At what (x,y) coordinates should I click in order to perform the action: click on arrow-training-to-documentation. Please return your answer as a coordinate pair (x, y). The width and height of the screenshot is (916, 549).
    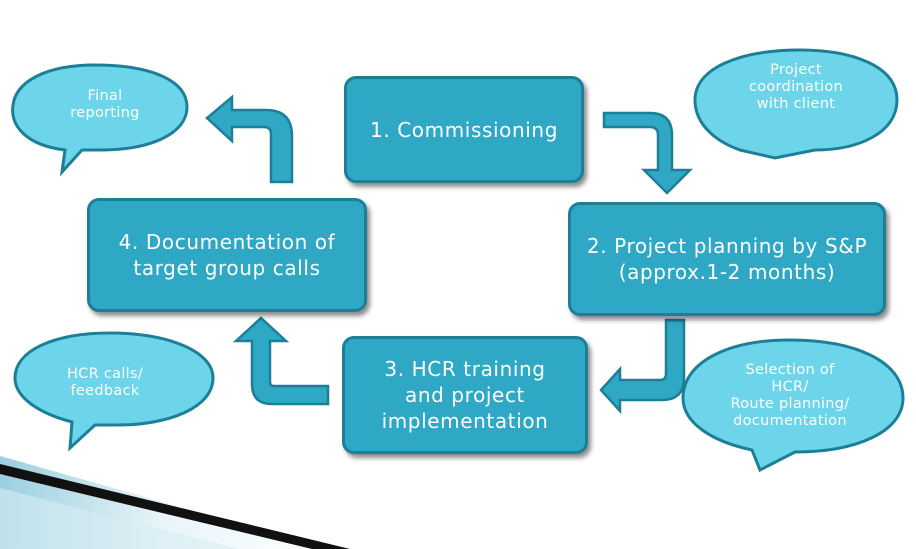
    Looking at the image, I should click on (281, 361).